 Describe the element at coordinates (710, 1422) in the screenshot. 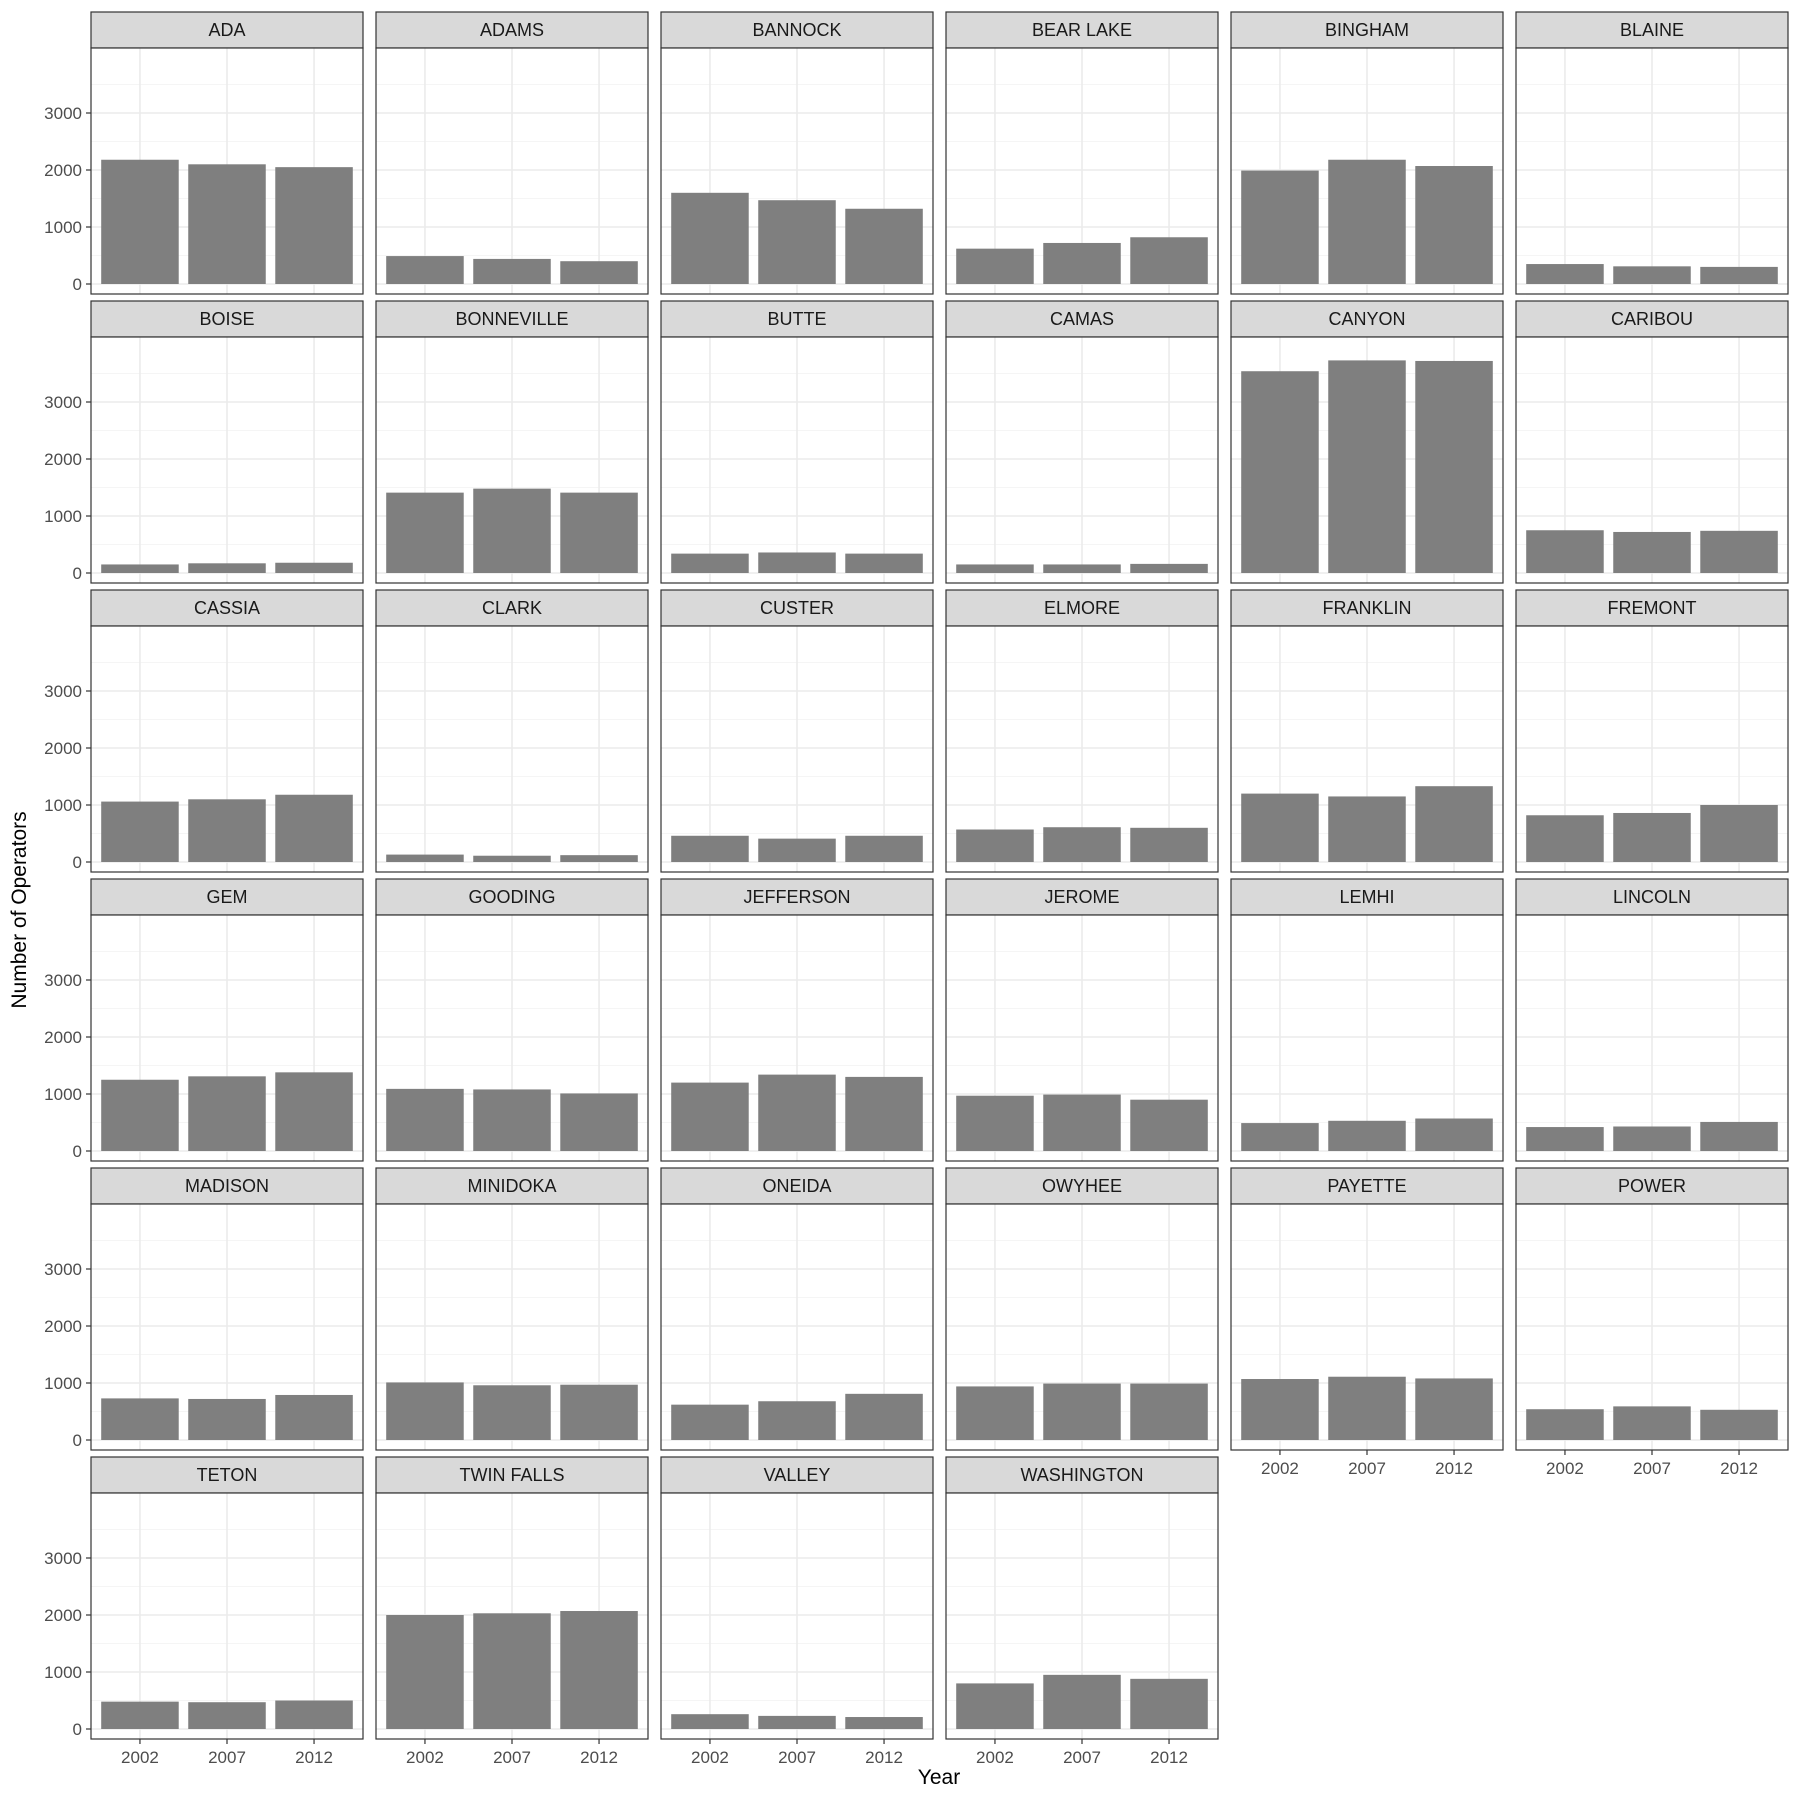

I see `bar-oneida-2002` at that location.